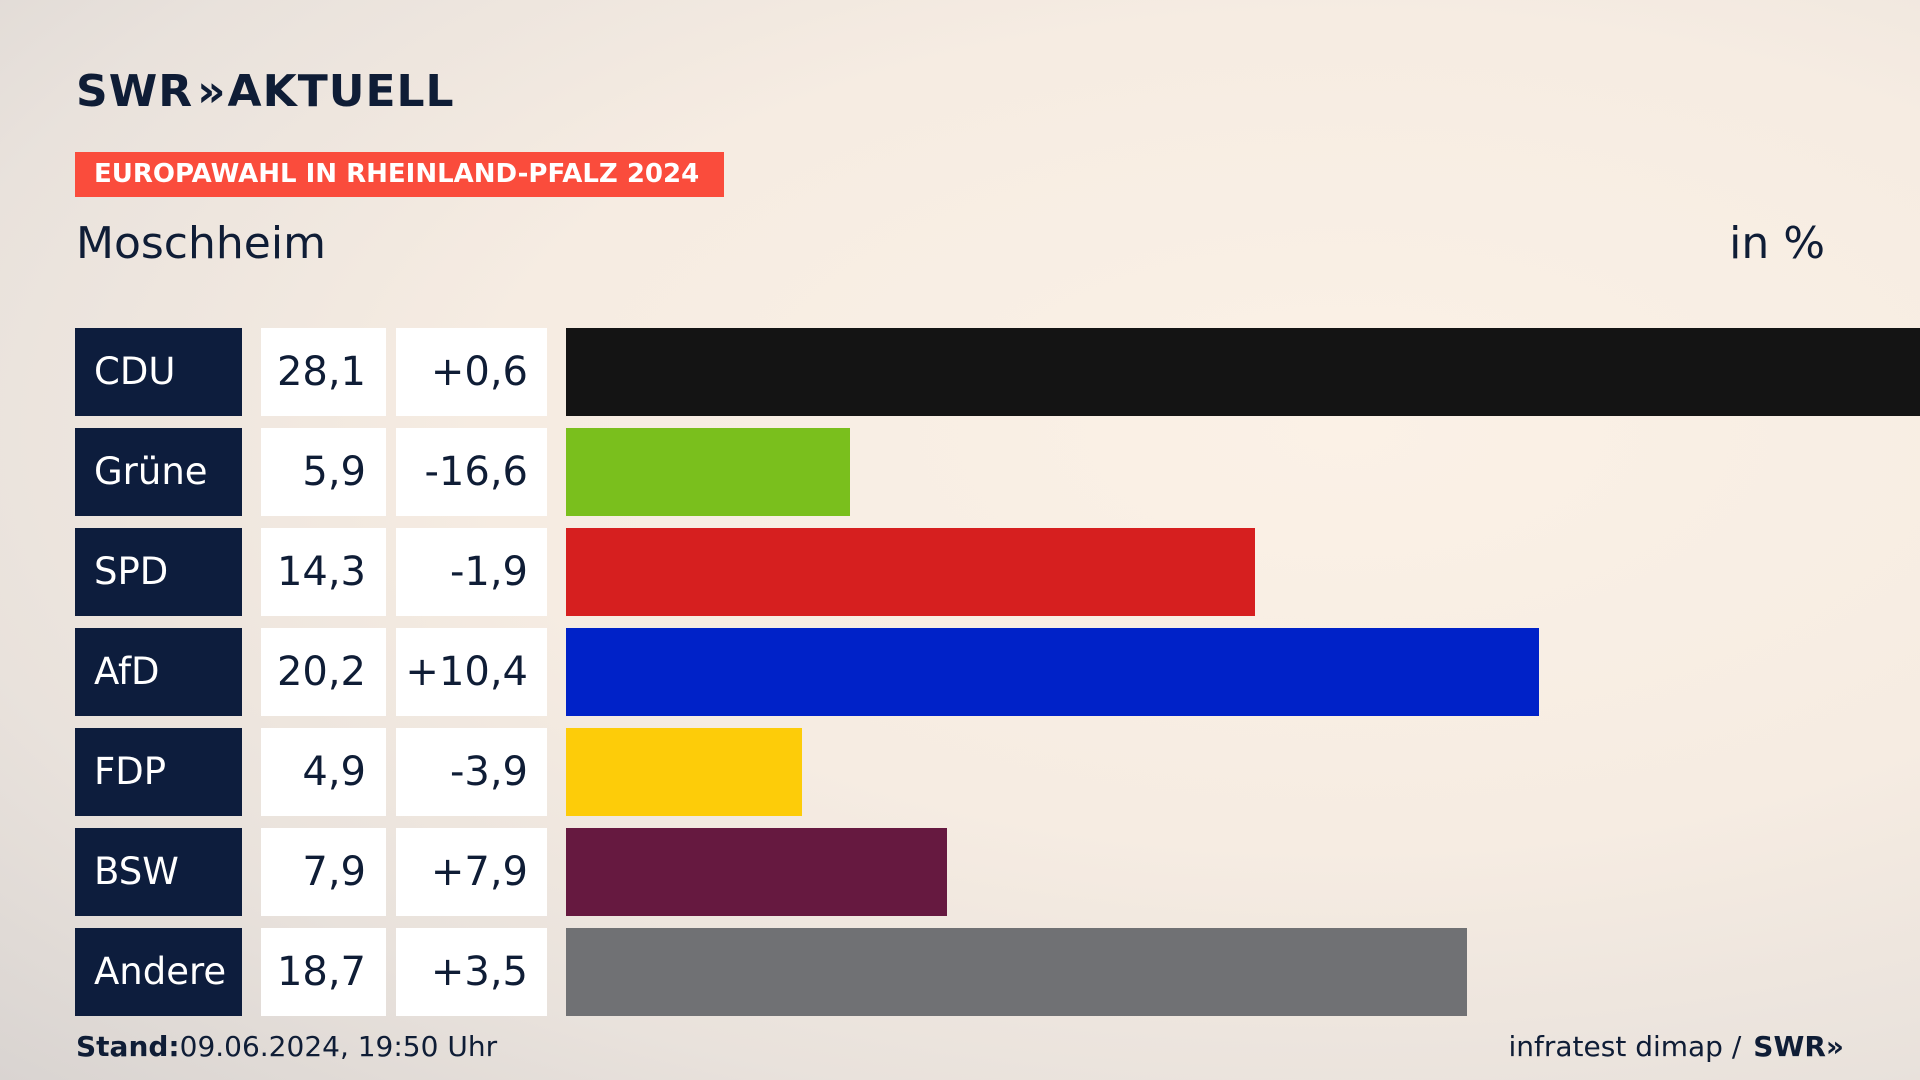  Describe the element at coordinates (323, 972) in the screenshot. I see `vote-share-label: 18,7` at that location.